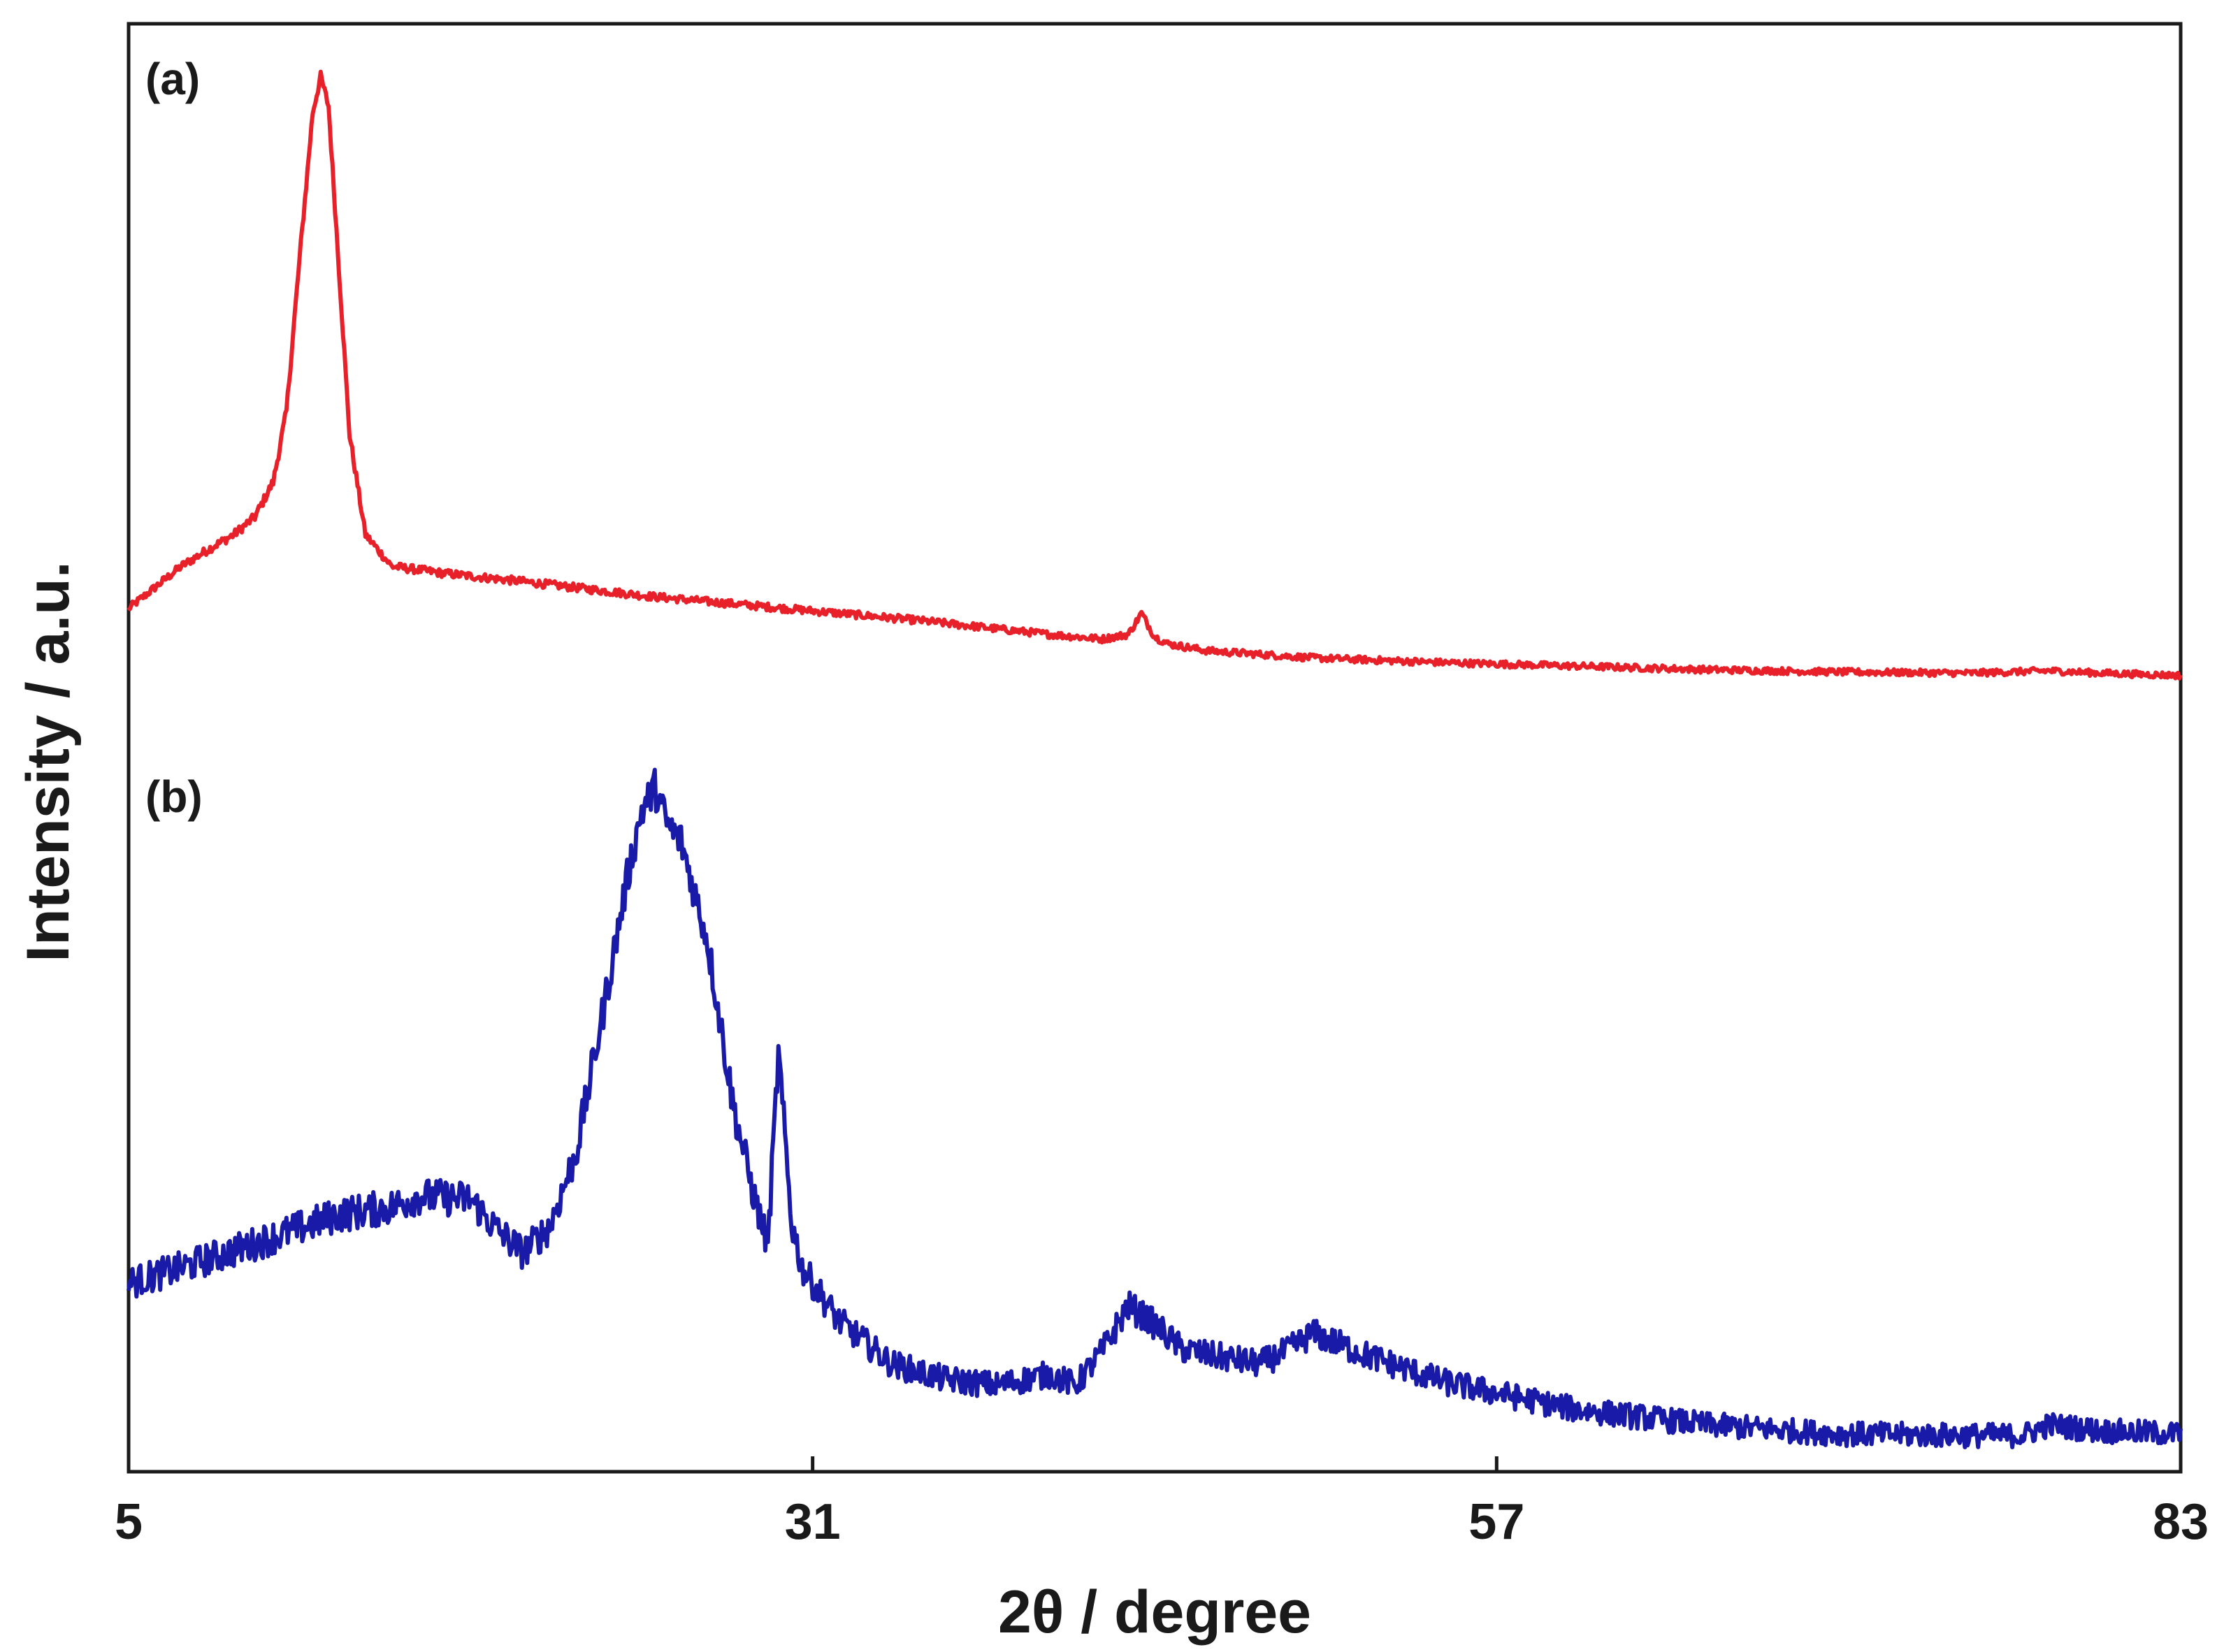 The width and height of the screenshot is (2224, 1652). What do you see at coordinates (2181, 1522) in the screenshot?
I see `x-tick-label: 83` at bounding box center [2181, 1522].